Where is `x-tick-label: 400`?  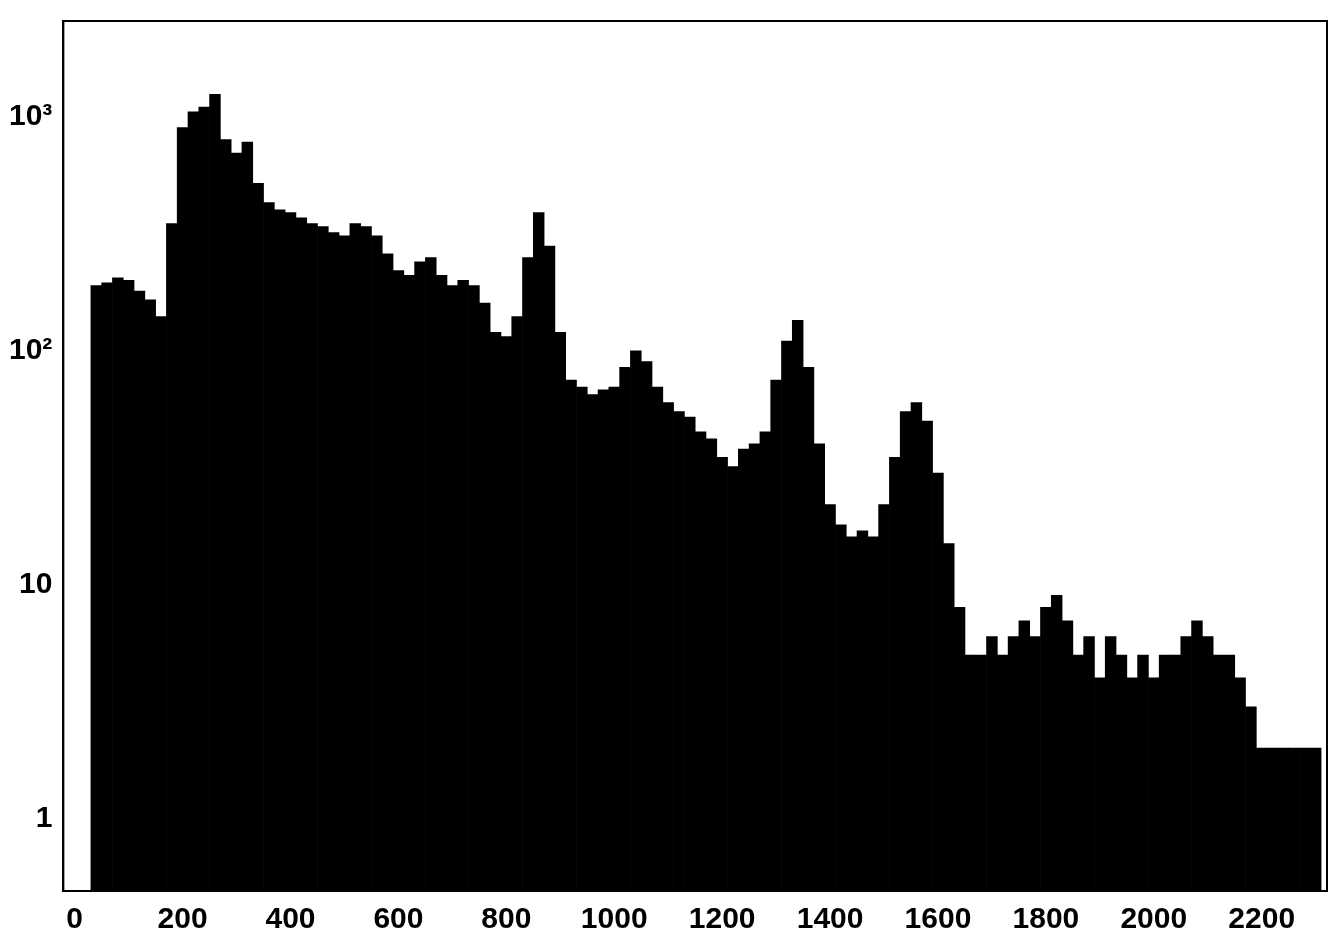
x-tick-label: 400 is located at coordinates (290, 918).